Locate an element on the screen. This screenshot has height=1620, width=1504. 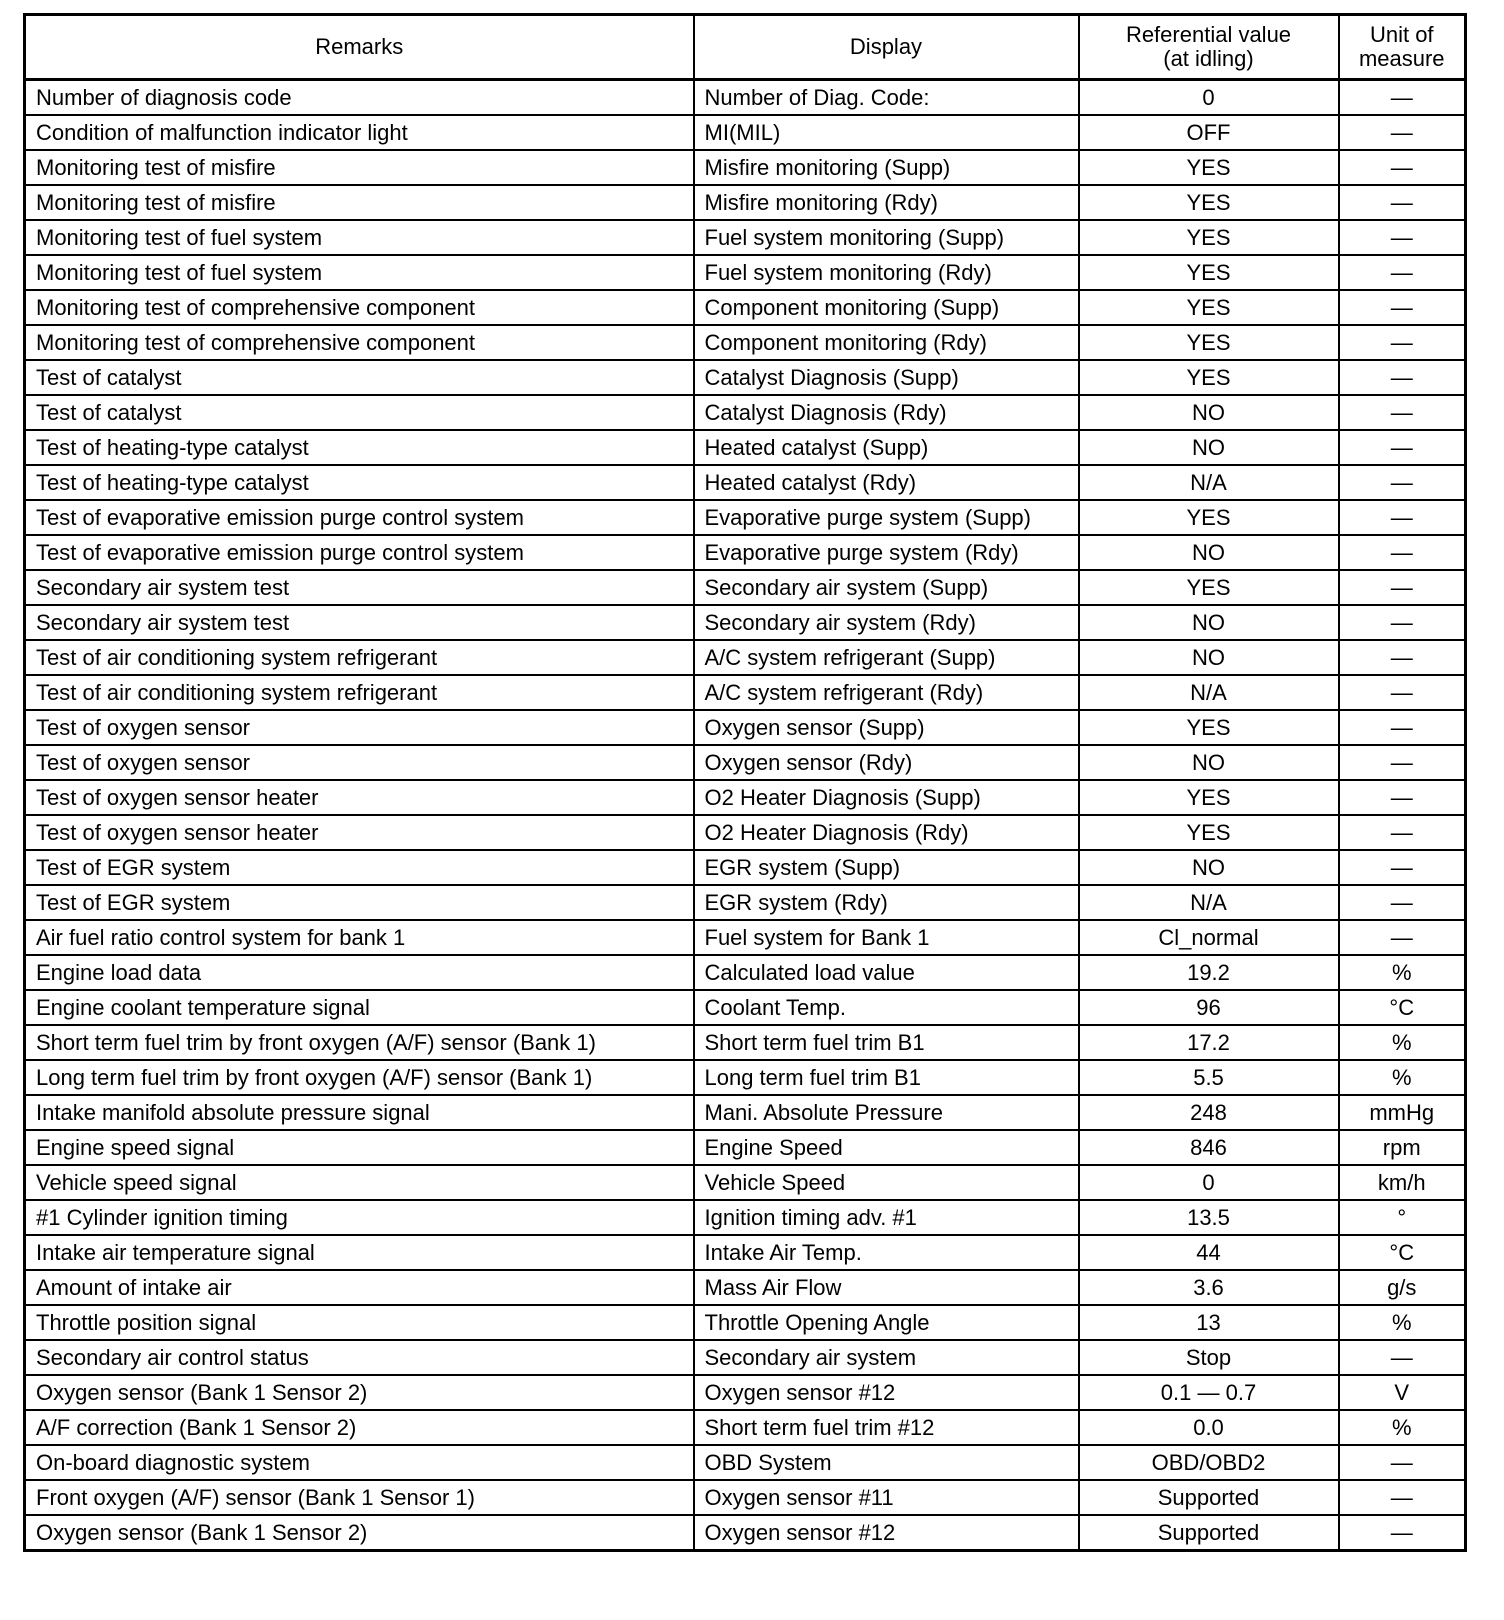
cell-display: Oxygen sensor #12 is located at coordinates (886, 1533).